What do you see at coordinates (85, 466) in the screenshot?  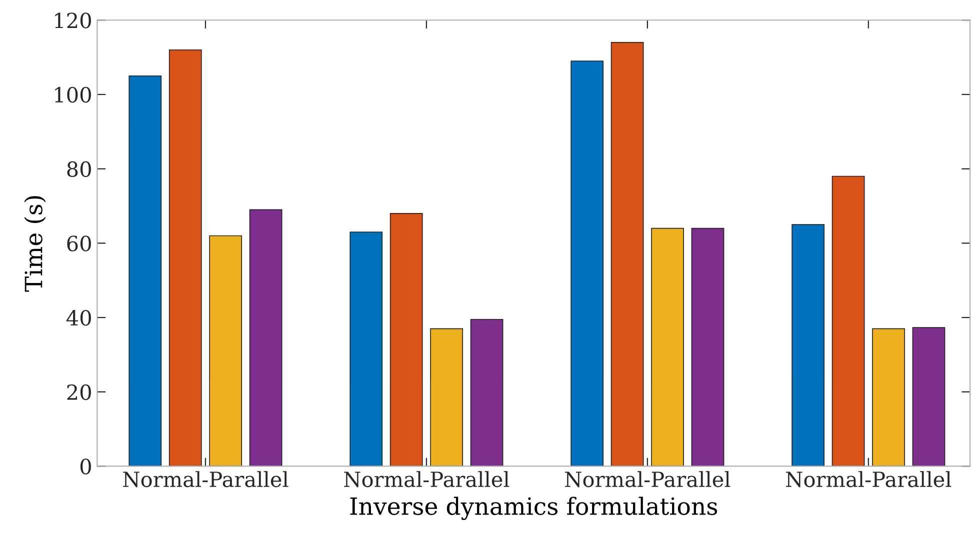 I see `y-tick-label: 0` at bounding box center [85, 466].